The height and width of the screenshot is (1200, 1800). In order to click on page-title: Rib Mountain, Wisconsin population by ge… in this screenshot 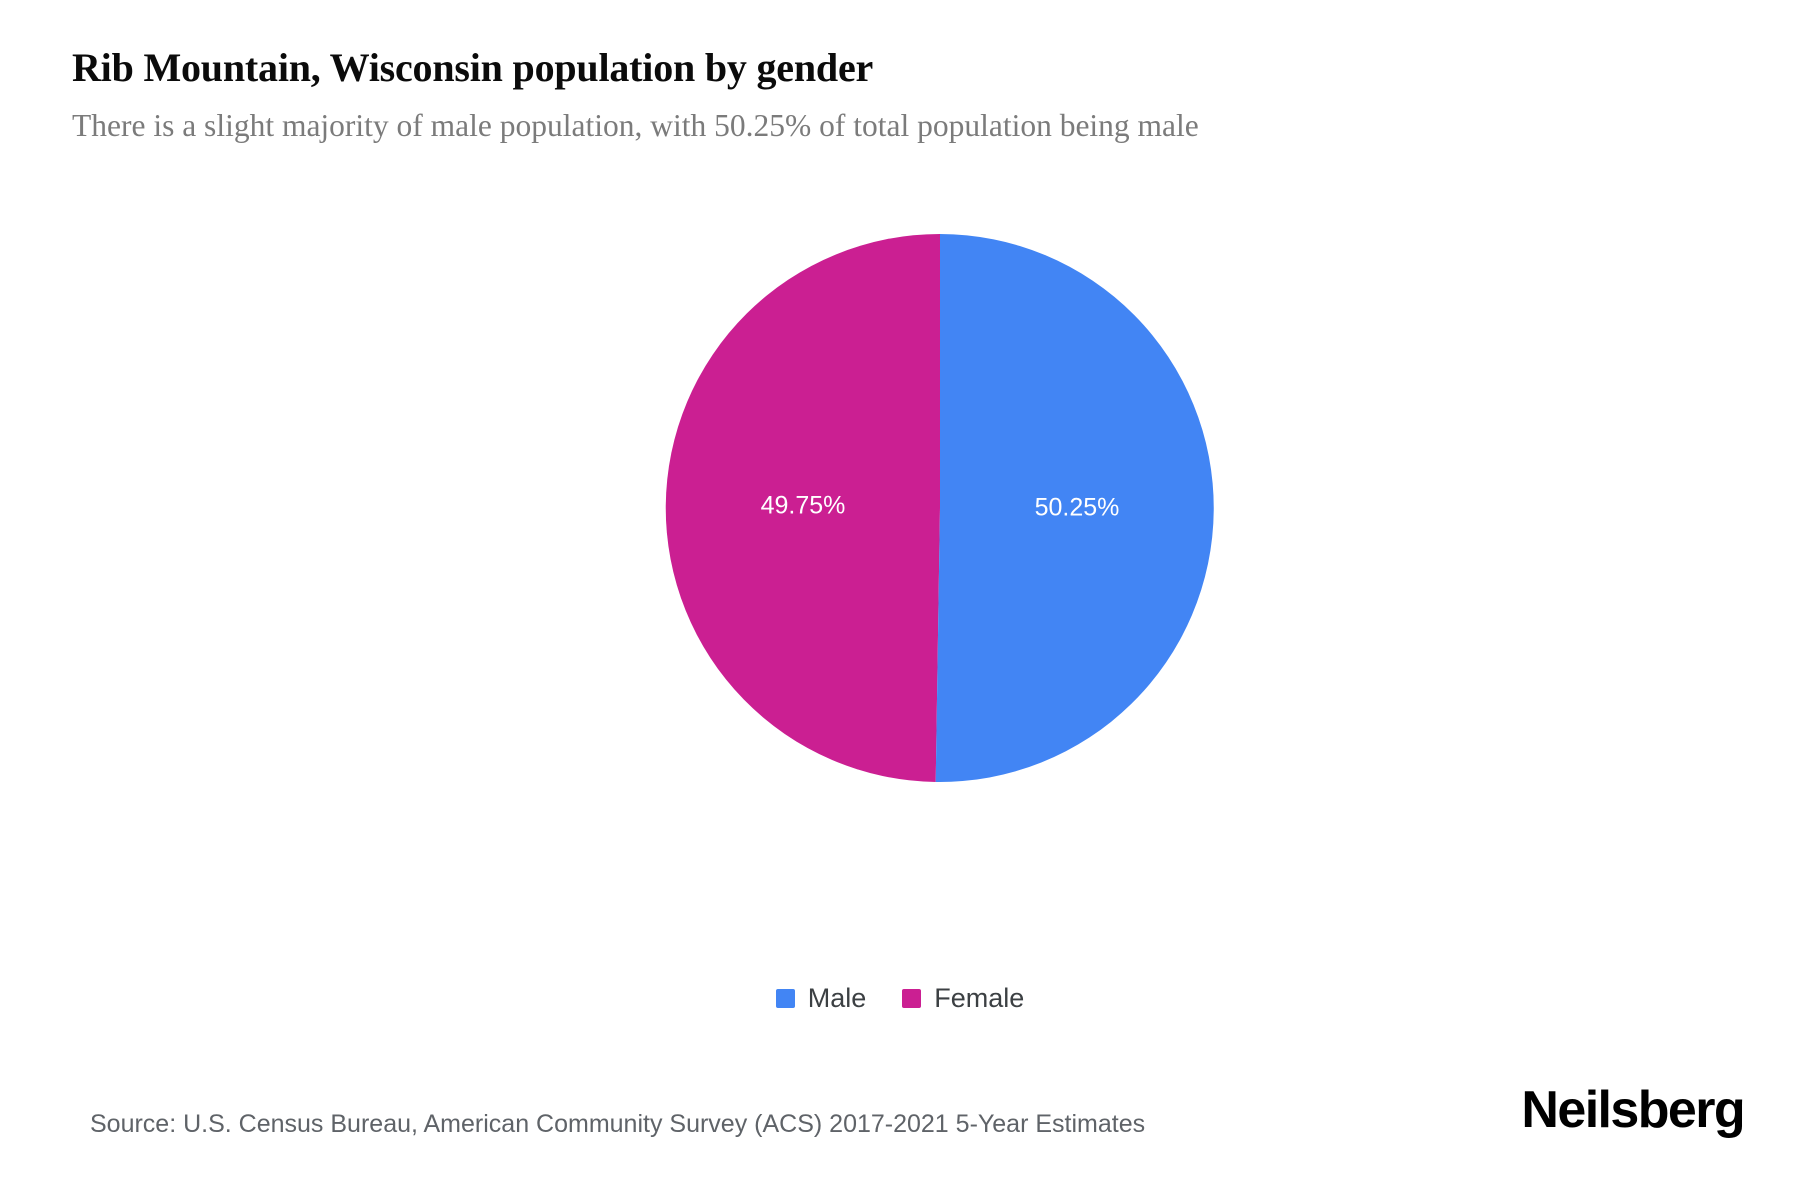, I will do `click(473, 67)`.